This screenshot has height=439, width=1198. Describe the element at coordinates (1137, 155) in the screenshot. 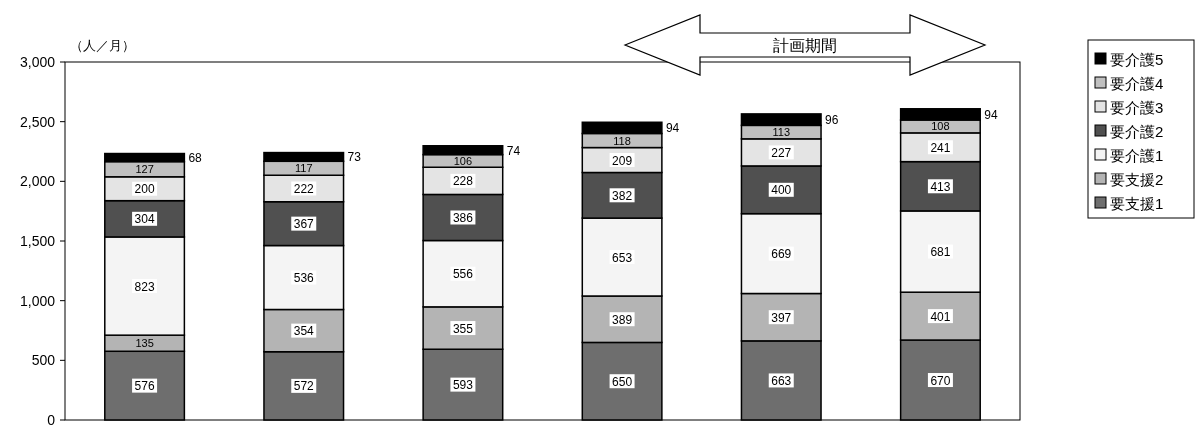

I see `legend-label: 要介護1` at that location.